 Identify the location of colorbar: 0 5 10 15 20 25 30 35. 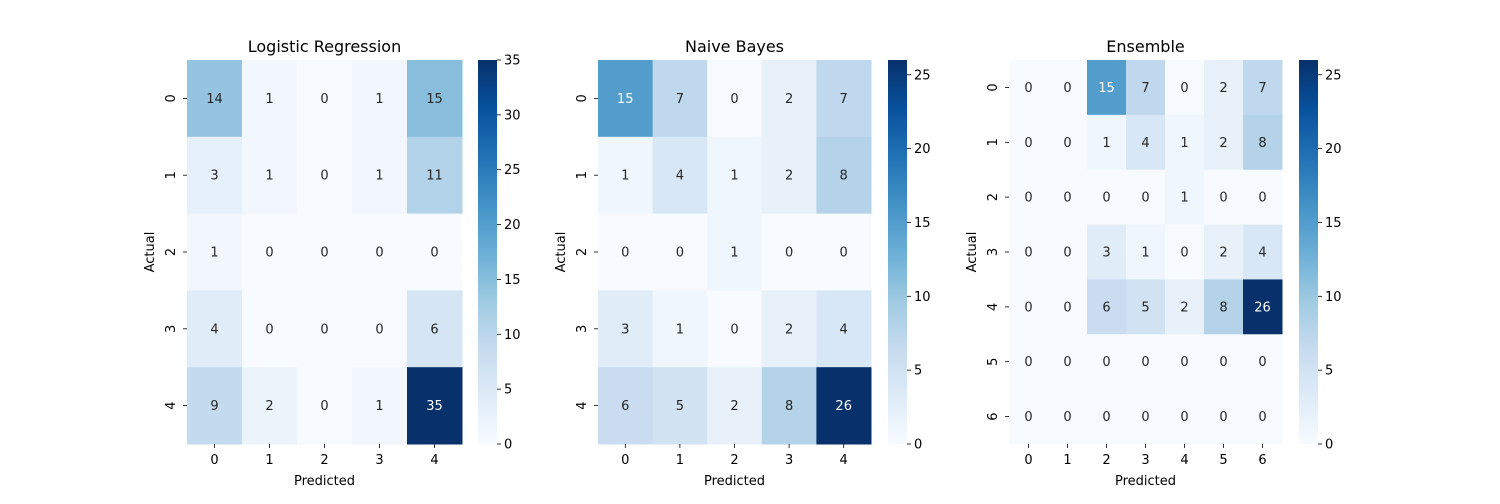
(499, 253).